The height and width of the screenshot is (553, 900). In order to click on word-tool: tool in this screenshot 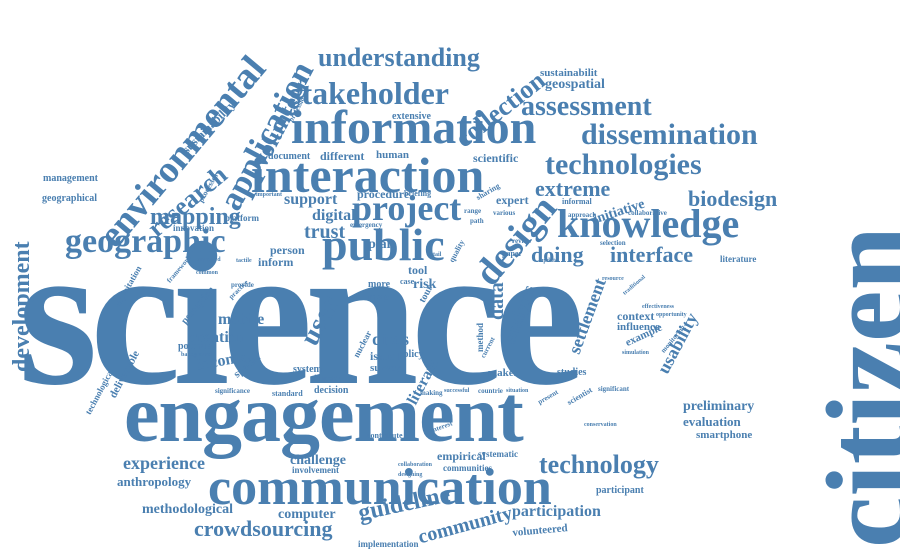, I will do `click(418, 270)`.